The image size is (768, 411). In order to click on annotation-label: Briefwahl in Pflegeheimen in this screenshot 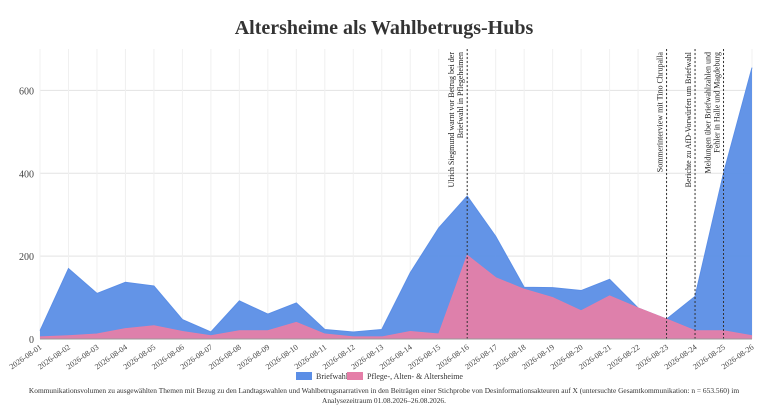, I will do `click(460, 95)`.